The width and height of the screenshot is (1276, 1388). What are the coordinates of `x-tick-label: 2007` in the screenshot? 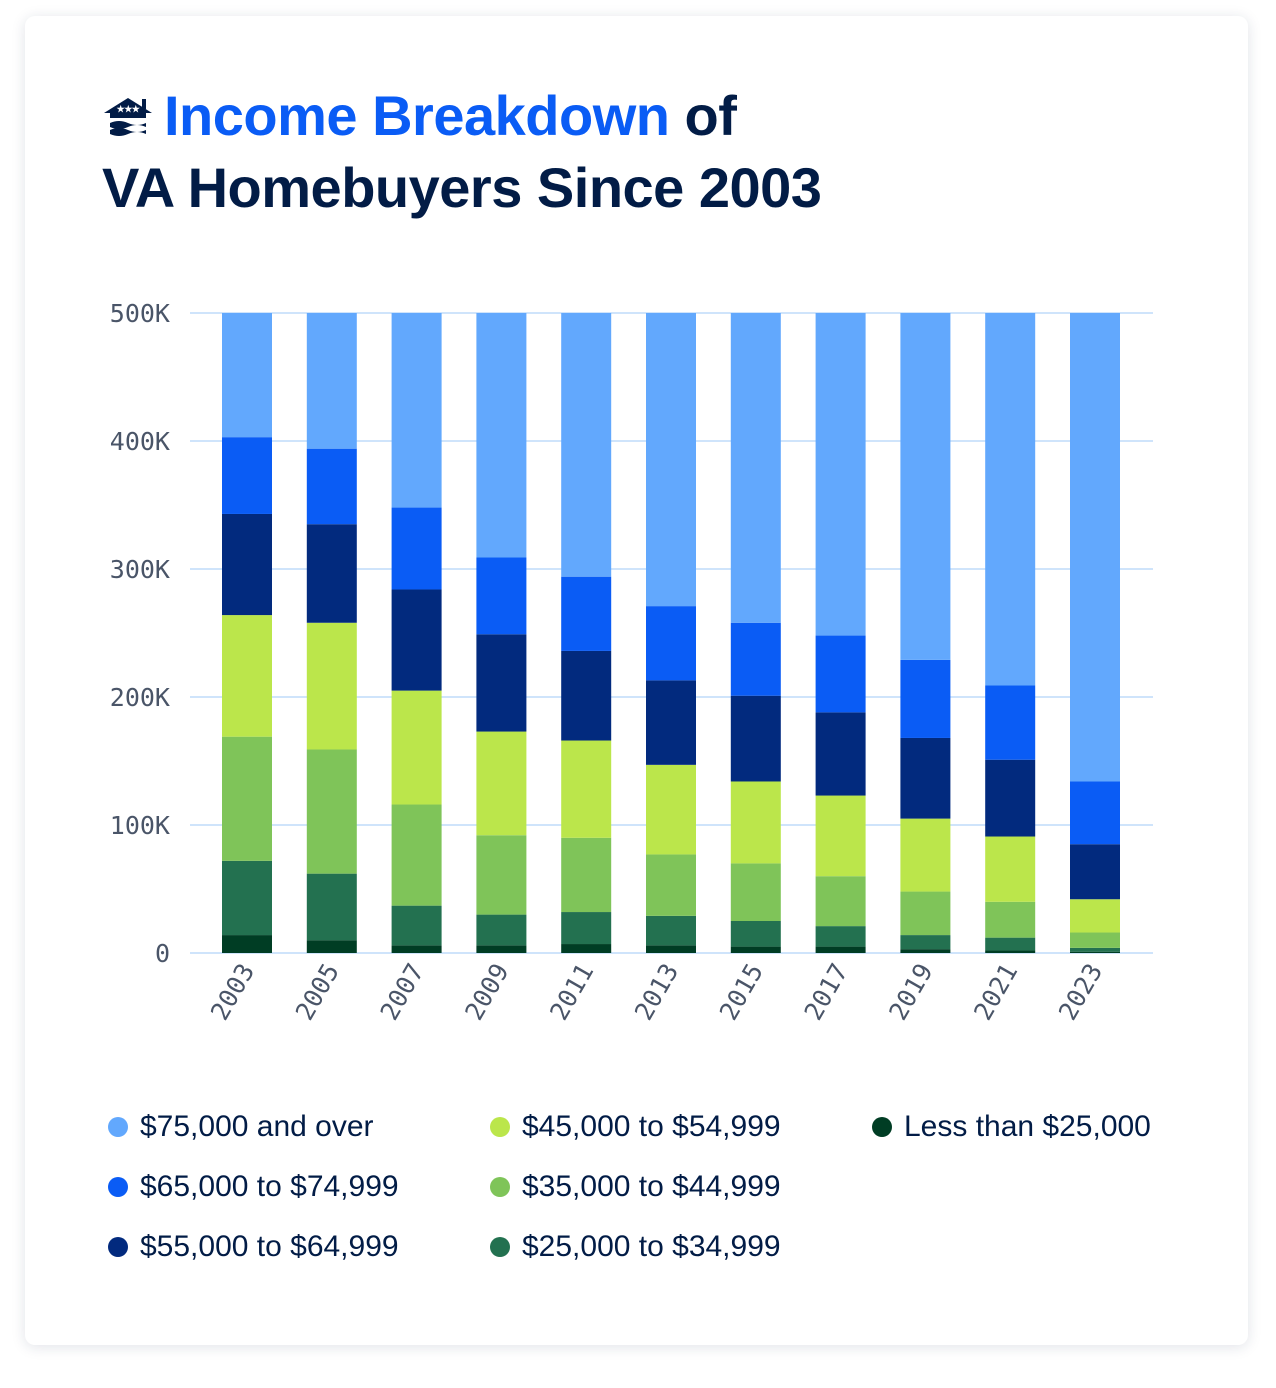 It's located at (402, 992).